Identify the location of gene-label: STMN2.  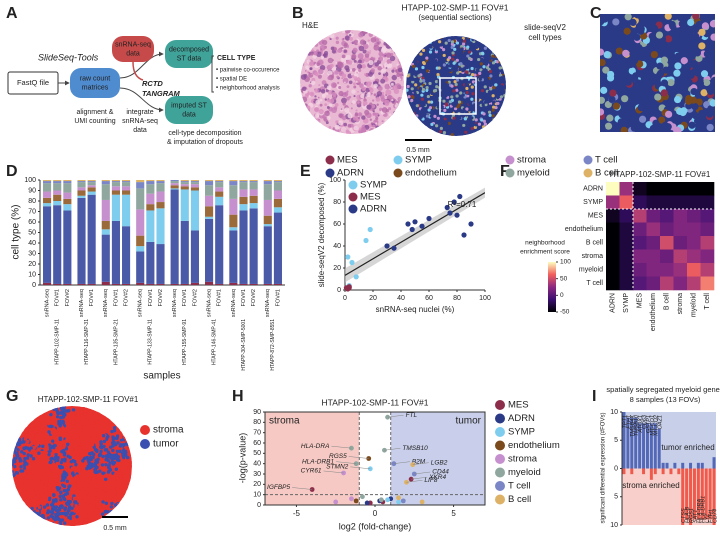
(337, 467).